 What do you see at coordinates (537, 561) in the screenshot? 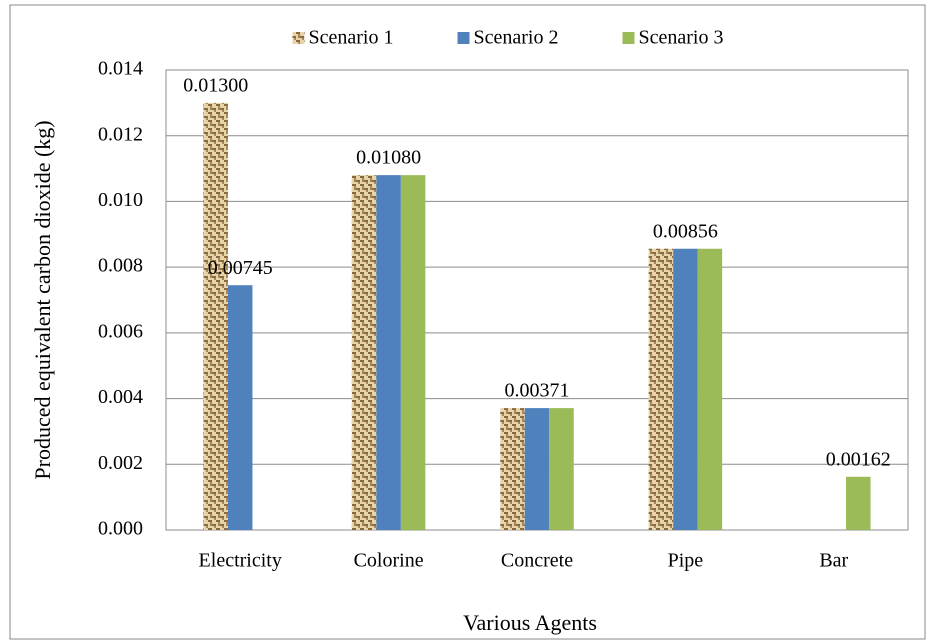
I see `x-tick-label: Concrete` at bounding box center [537, 561].